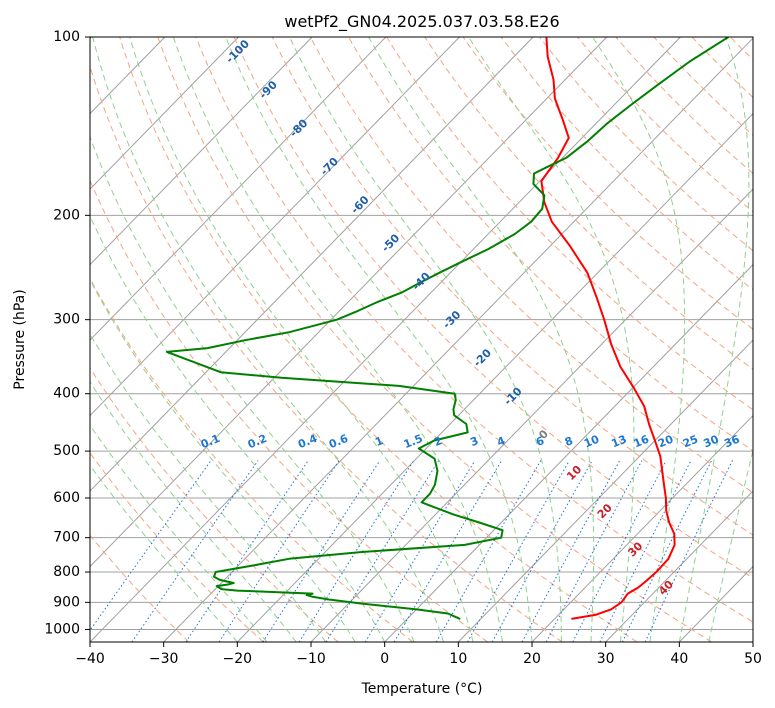  I want to click on mixing-ratio-label: 20, so click(665, 442).